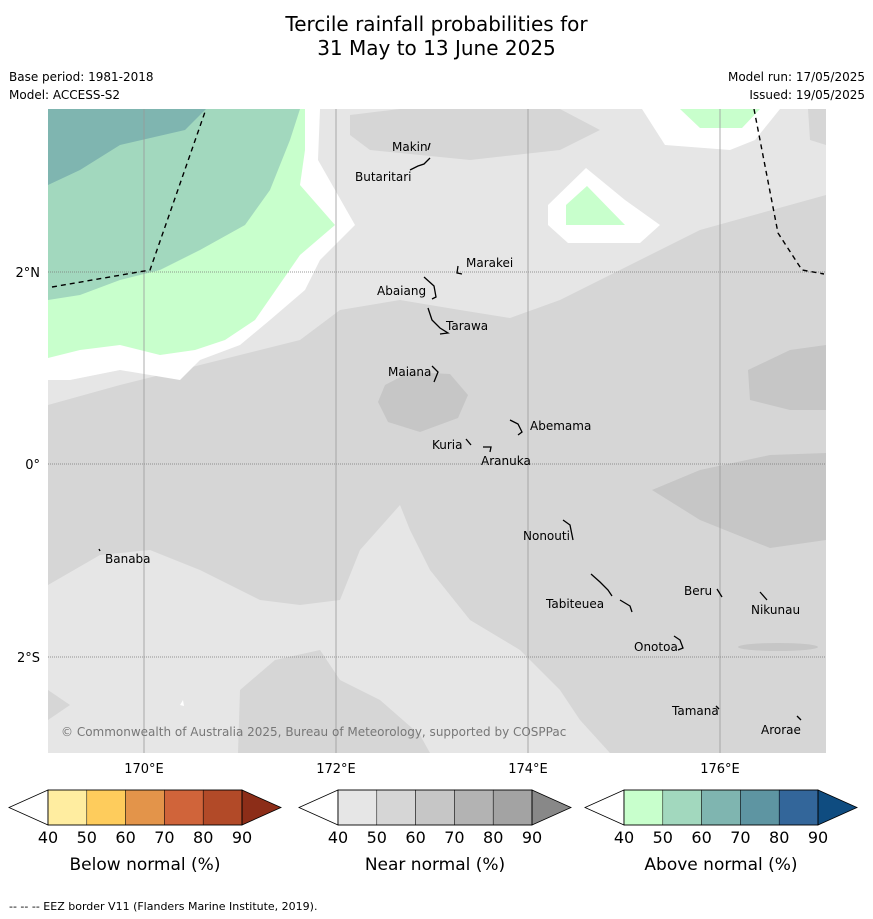 Image resolution: width=873 pixels, height=919 pixels. I want to click on near-normal-50-patch-south, so click(334, 701).